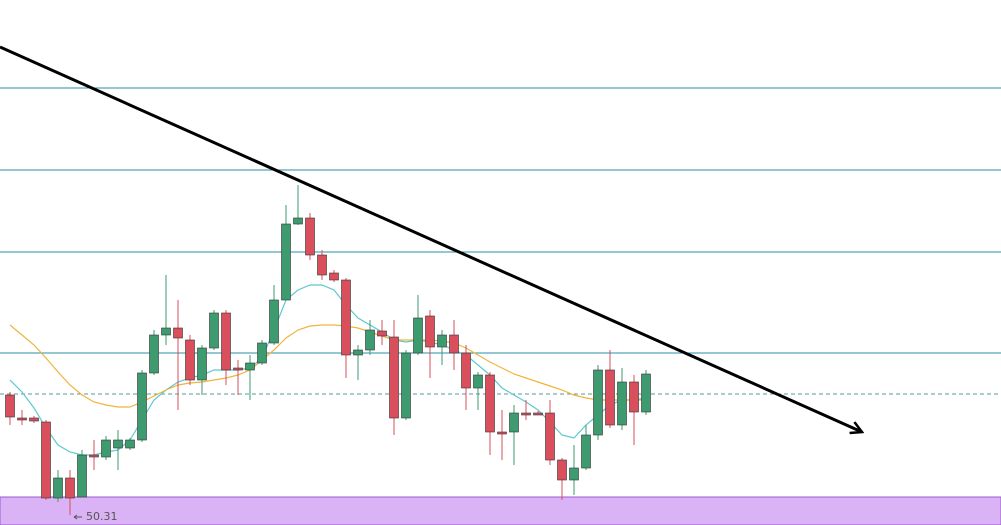 The height and width of the screenshot is (525, 1001). I want to click on moving-average, so click(327, 366).